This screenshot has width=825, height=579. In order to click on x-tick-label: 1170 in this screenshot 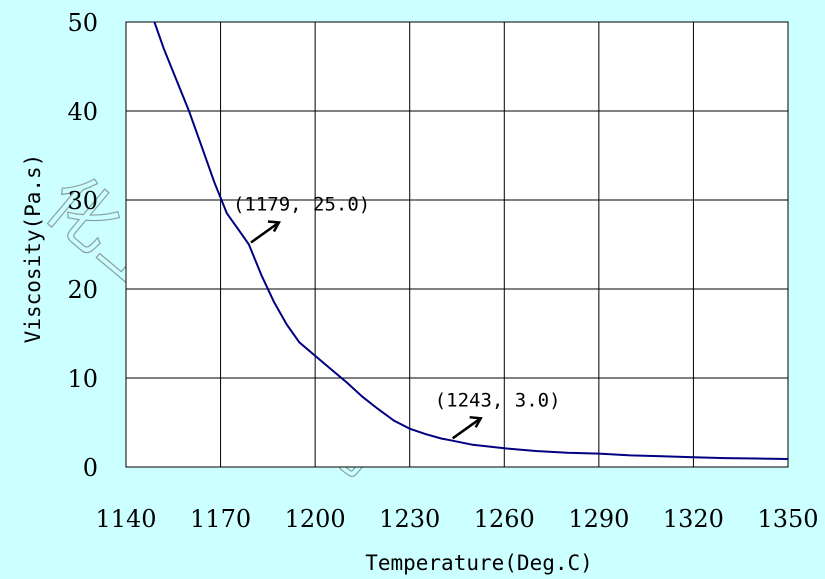, I will do `click(220, 519)`.